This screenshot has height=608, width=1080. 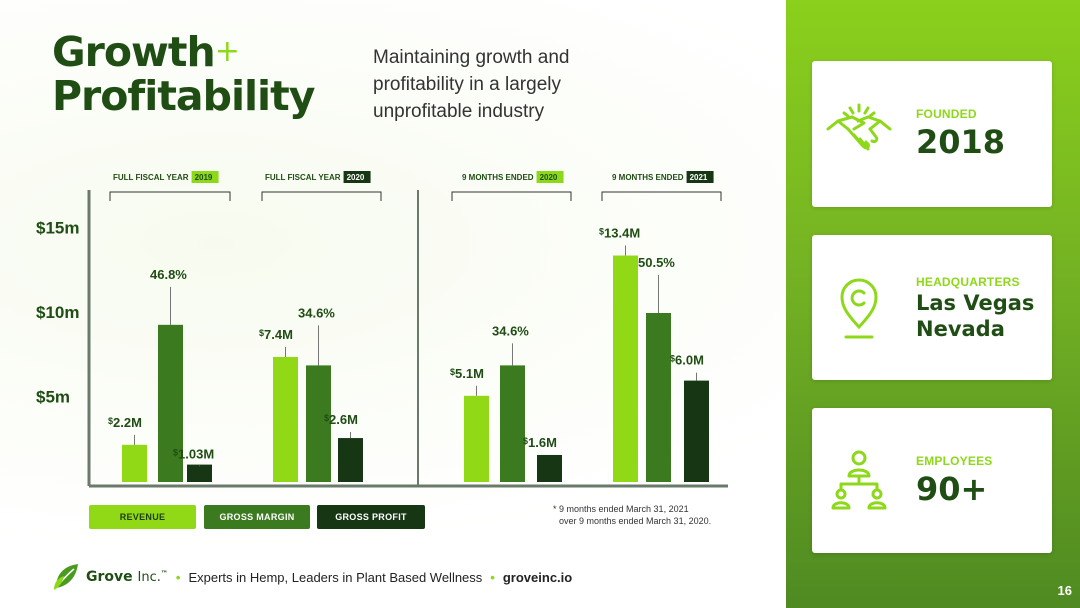 I want to click on employees-value: 90+, so click(x=952, y=489).